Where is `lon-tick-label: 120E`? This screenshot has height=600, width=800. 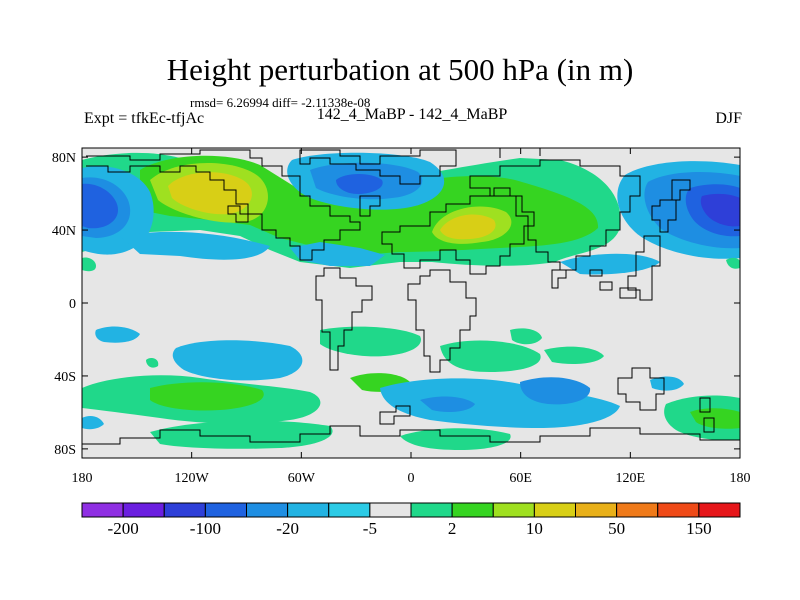 lon-tick-label: 120E is located at coordinates (631, 478).